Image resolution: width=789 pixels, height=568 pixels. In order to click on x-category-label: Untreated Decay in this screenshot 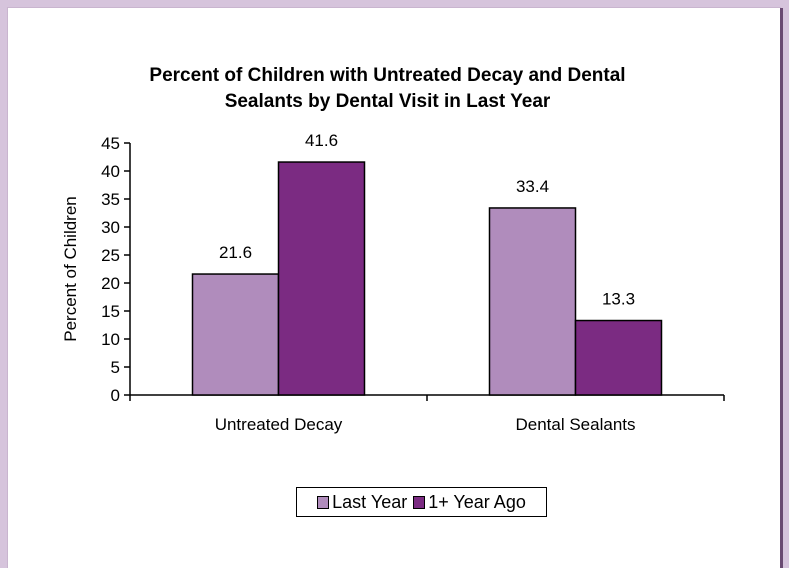, I will do `click(279, 424)`.